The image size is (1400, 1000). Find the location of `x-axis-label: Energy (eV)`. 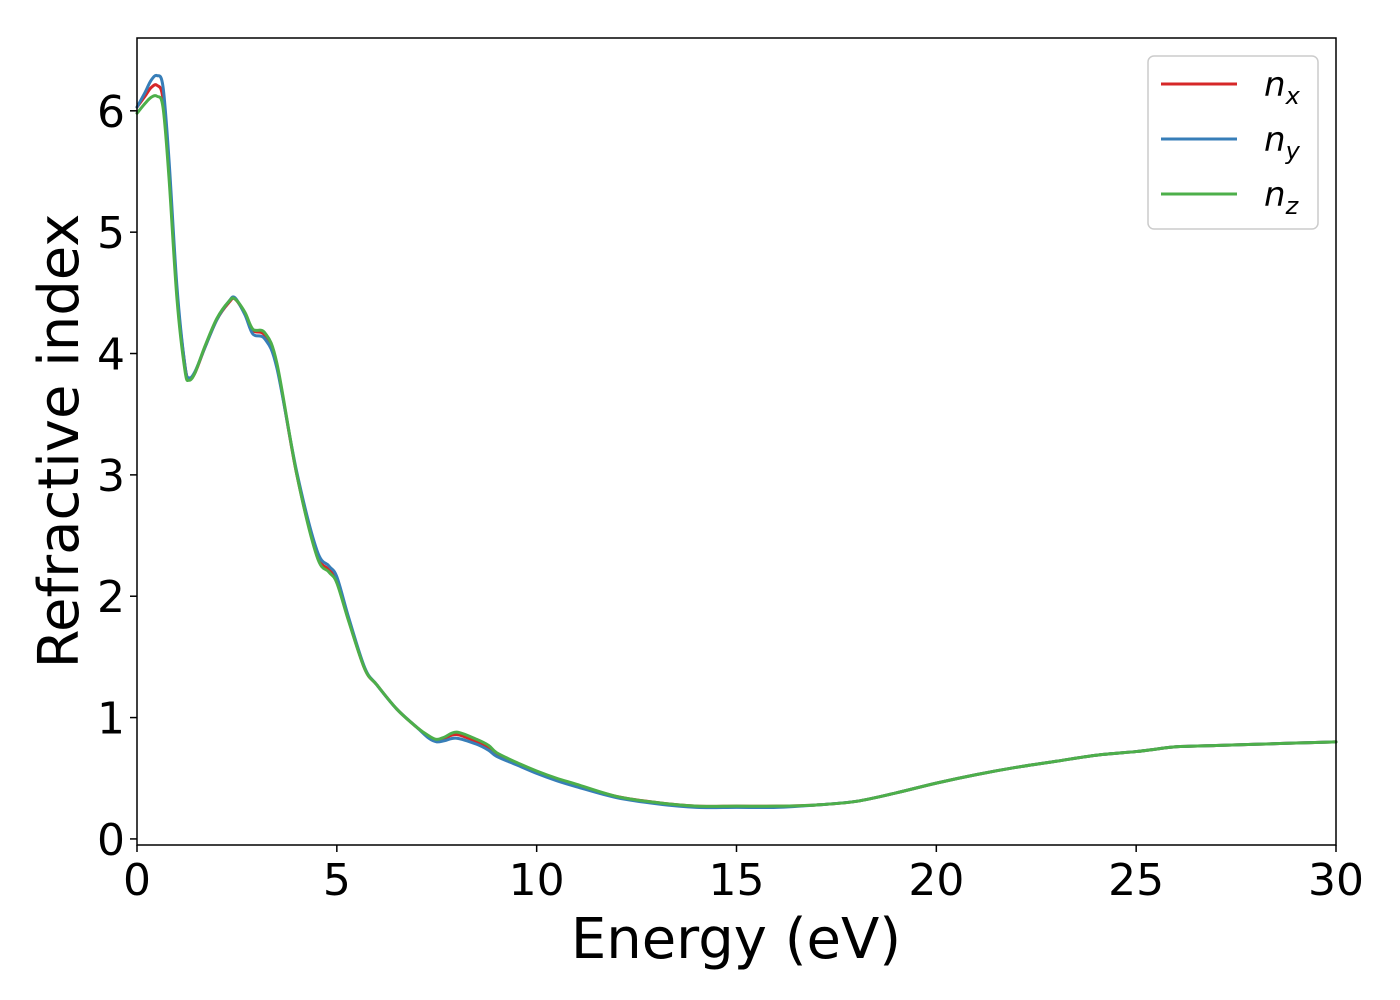

x-axis-label: Energy (eV) is located at coordinates (736, 939).